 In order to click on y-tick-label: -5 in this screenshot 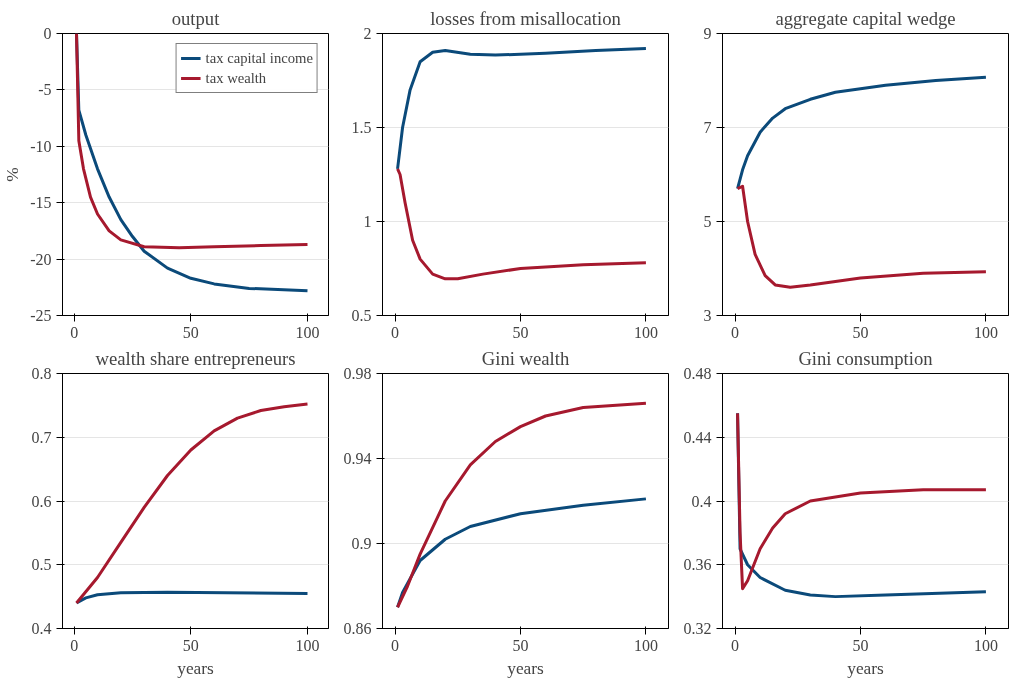, I will do `click(45, 90)`.